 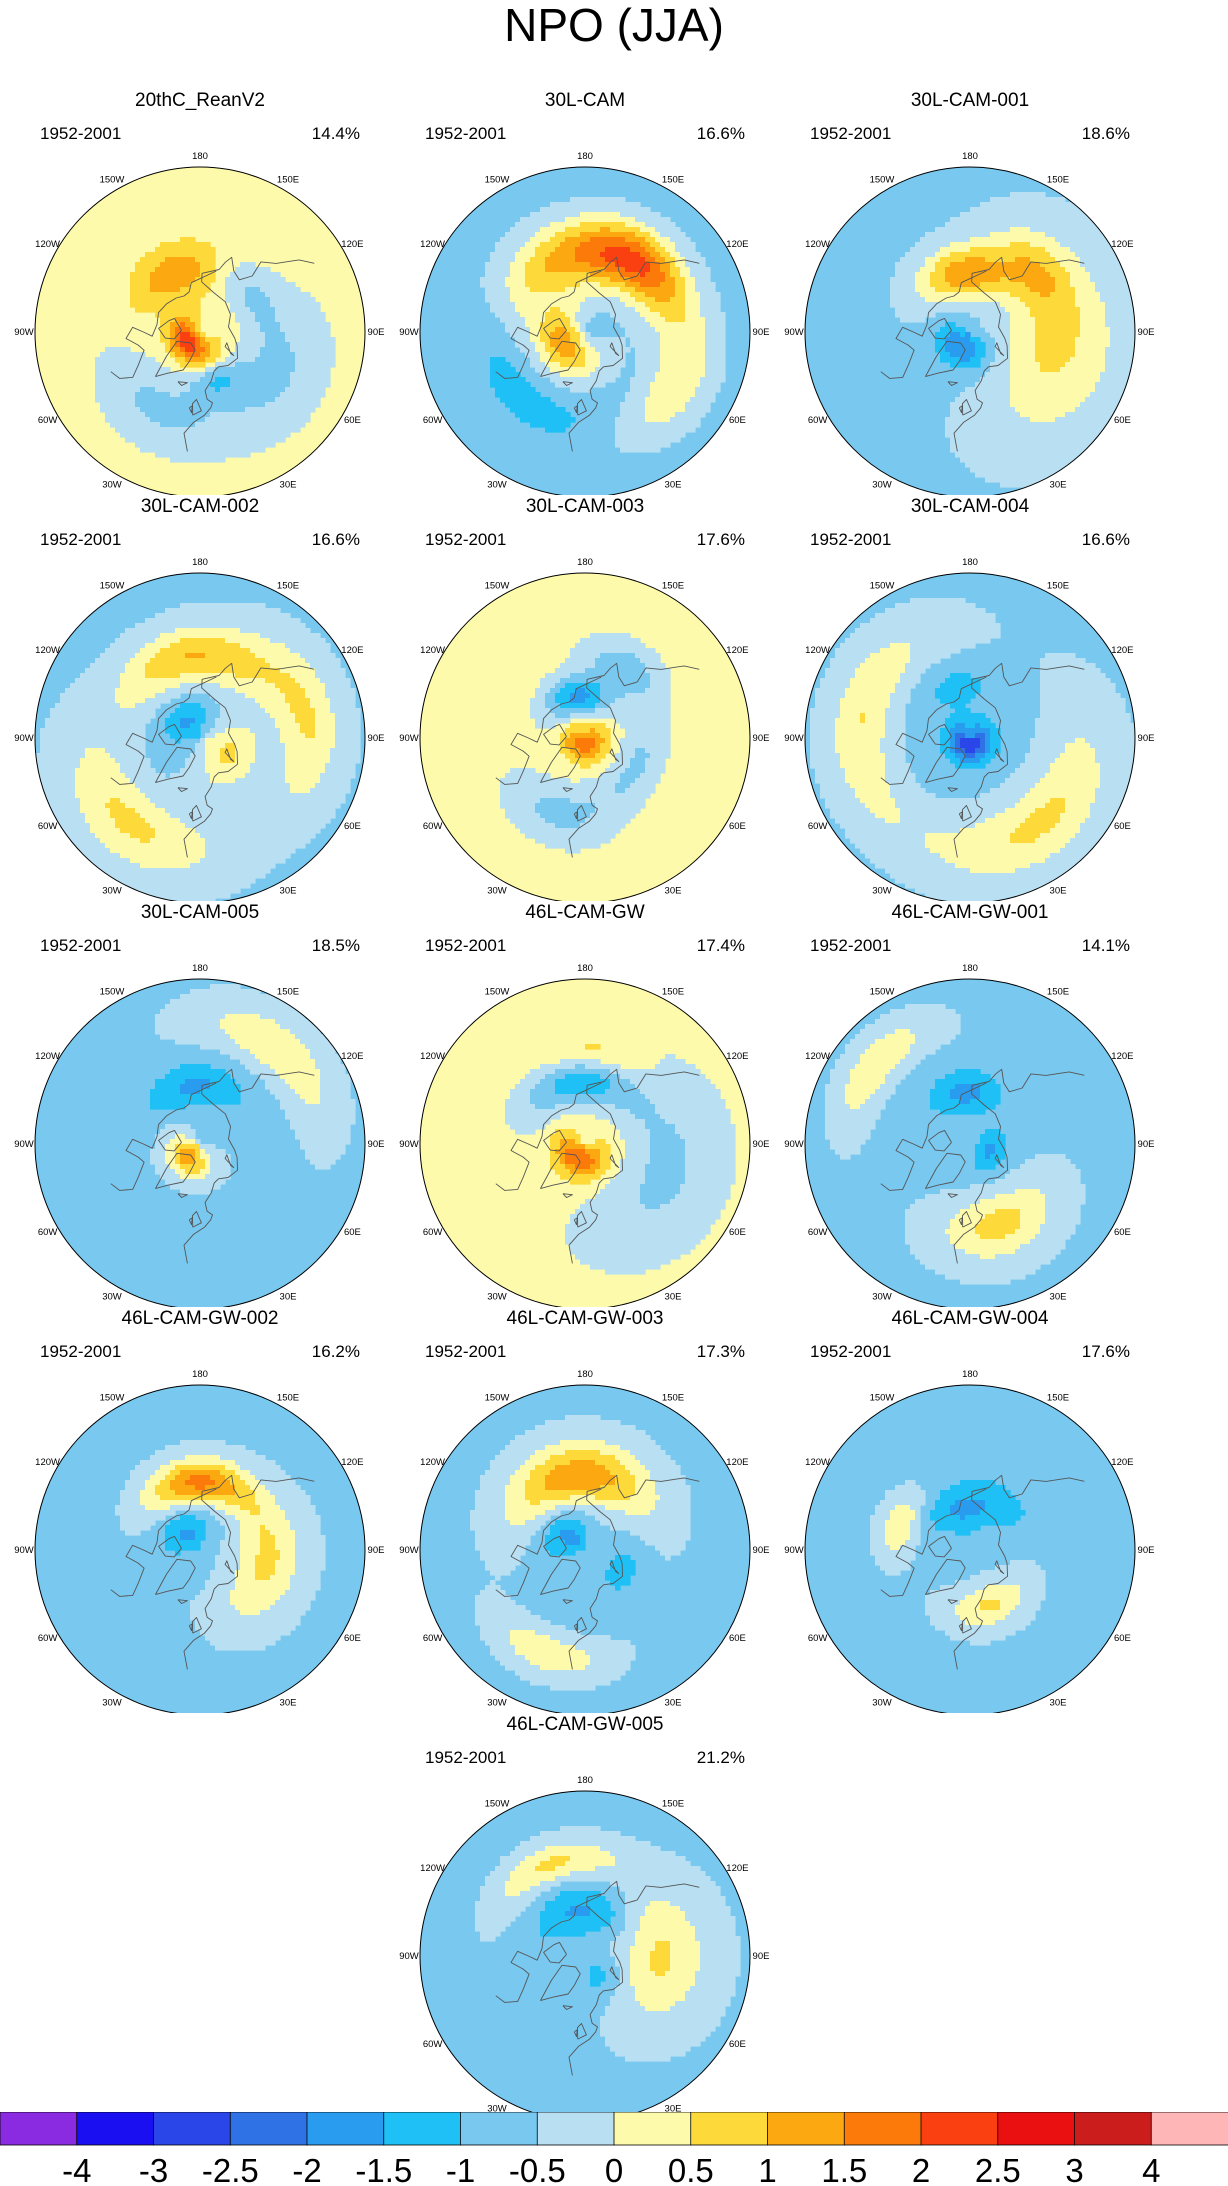 What do you see at coordinates (585, 1724) in the screenshot?
I see `panel-title: 46L-CAM-GW-005` at bounding box center [585, 1724].